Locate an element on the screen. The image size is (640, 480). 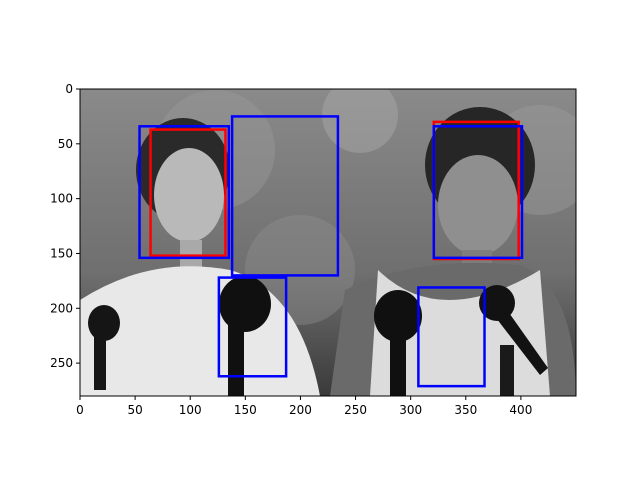
y-tick-label: 100 is located at coordinates (61, 199).